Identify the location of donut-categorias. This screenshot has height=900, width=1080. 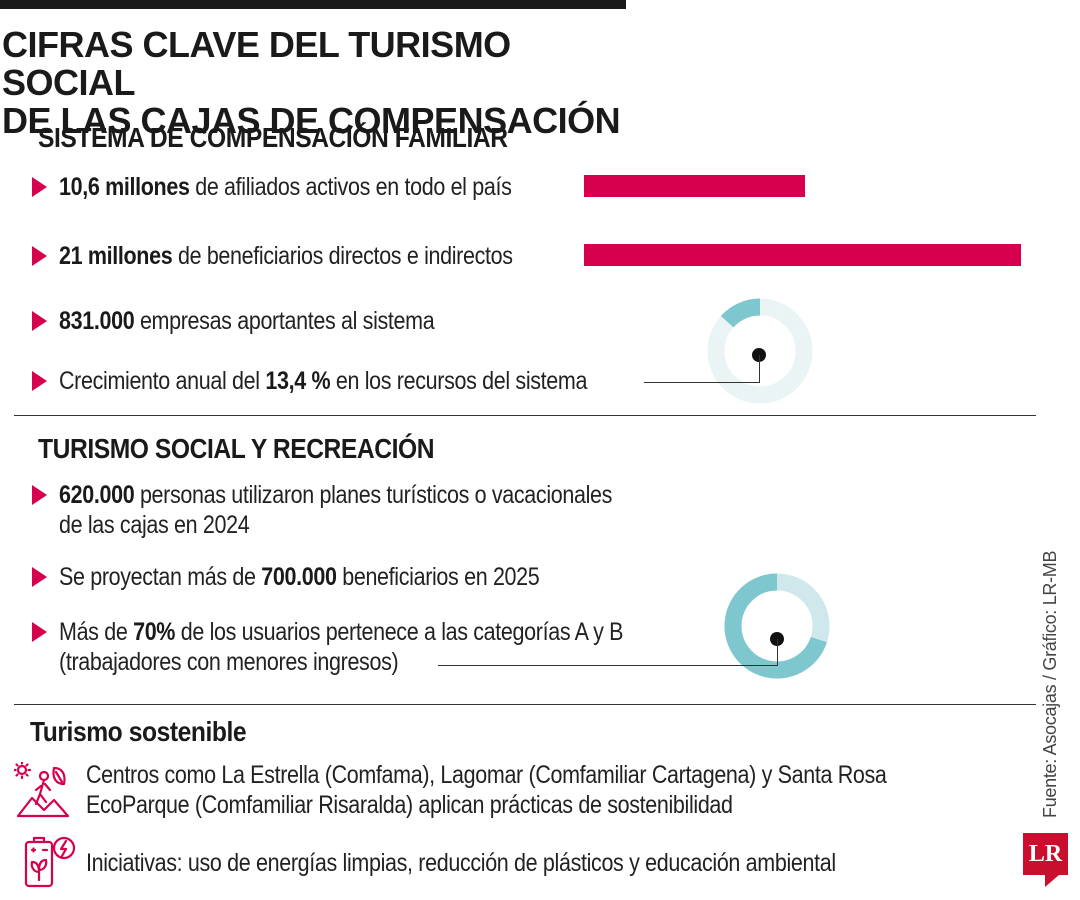
(777, 626).